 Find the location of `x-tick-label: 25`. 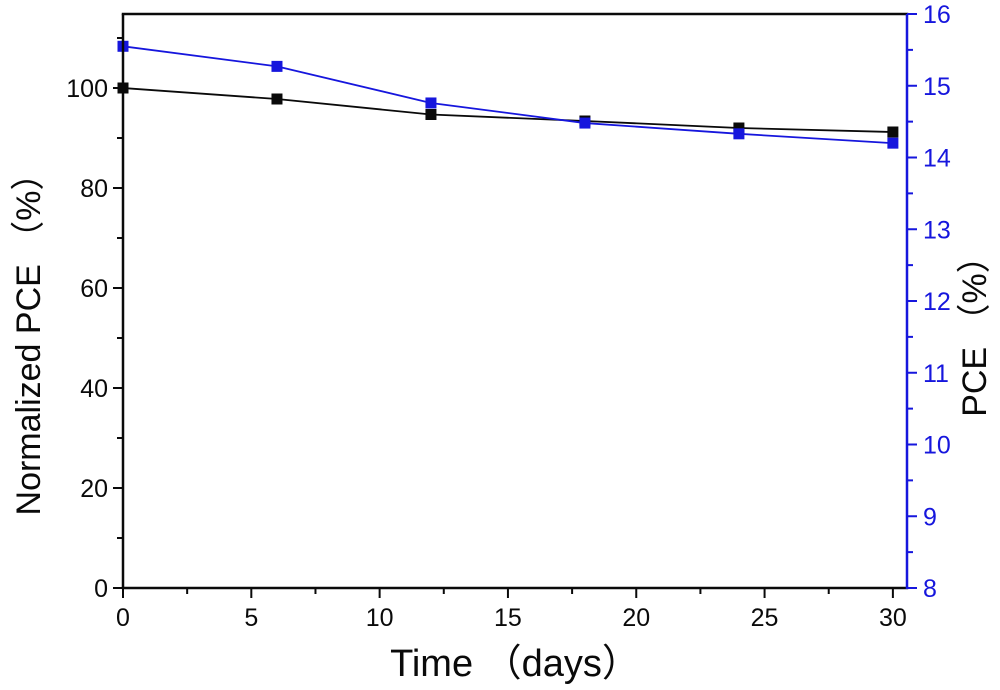

x-tick-label: 25 is located at coordinates (765, 618).